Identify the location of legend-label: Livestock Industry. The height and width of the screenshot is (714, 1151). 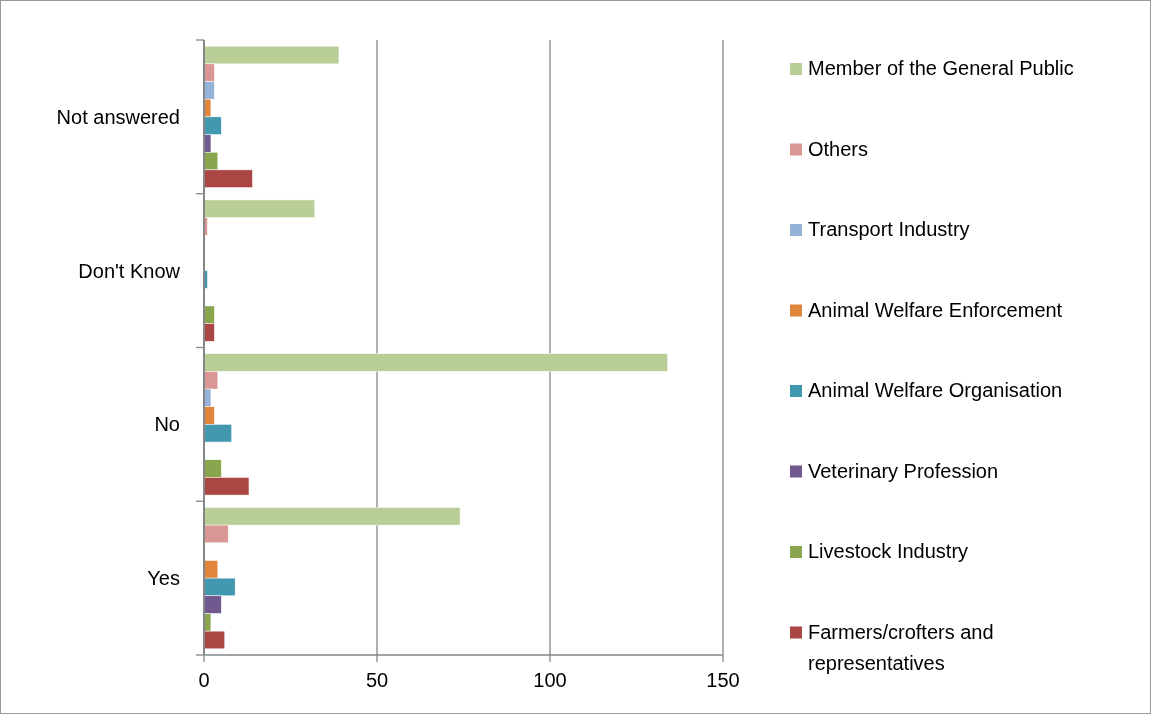
(888, 551).